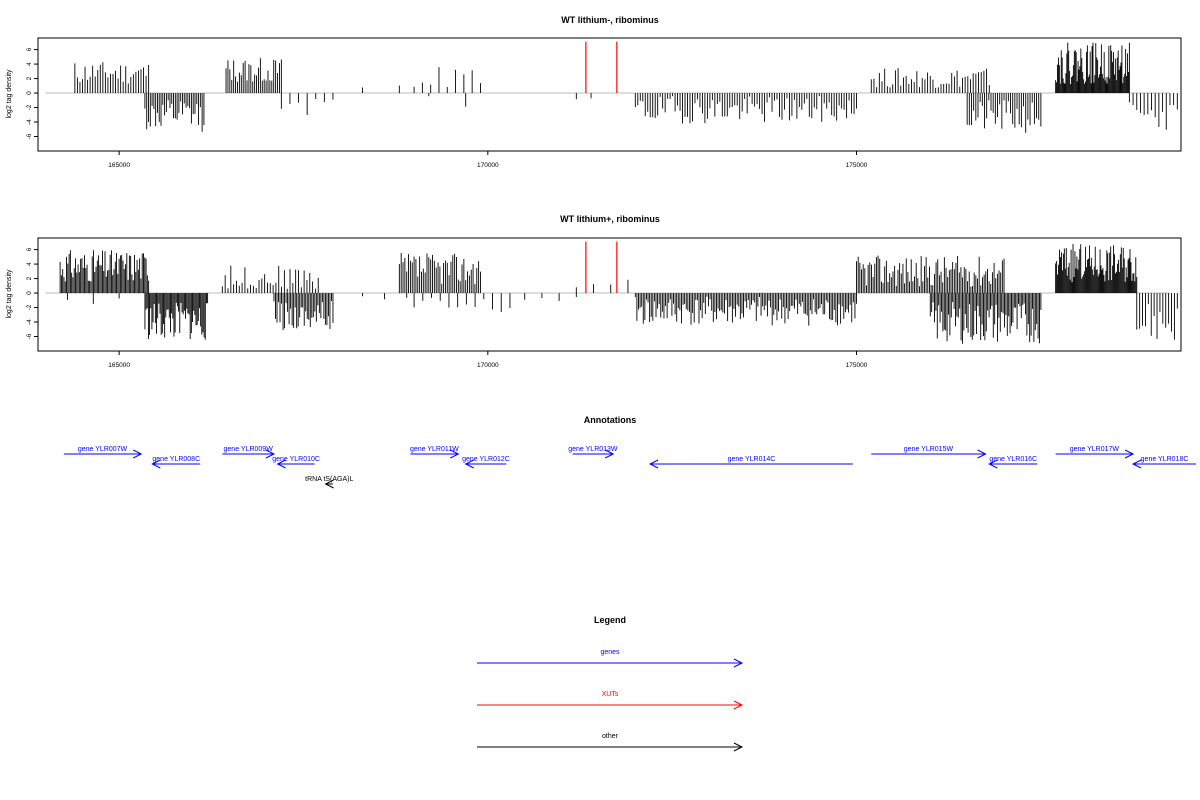 This screenshot has width=1200, height=800. I want to click on annotation-feature: gene YLR009W, so click(249, 452).